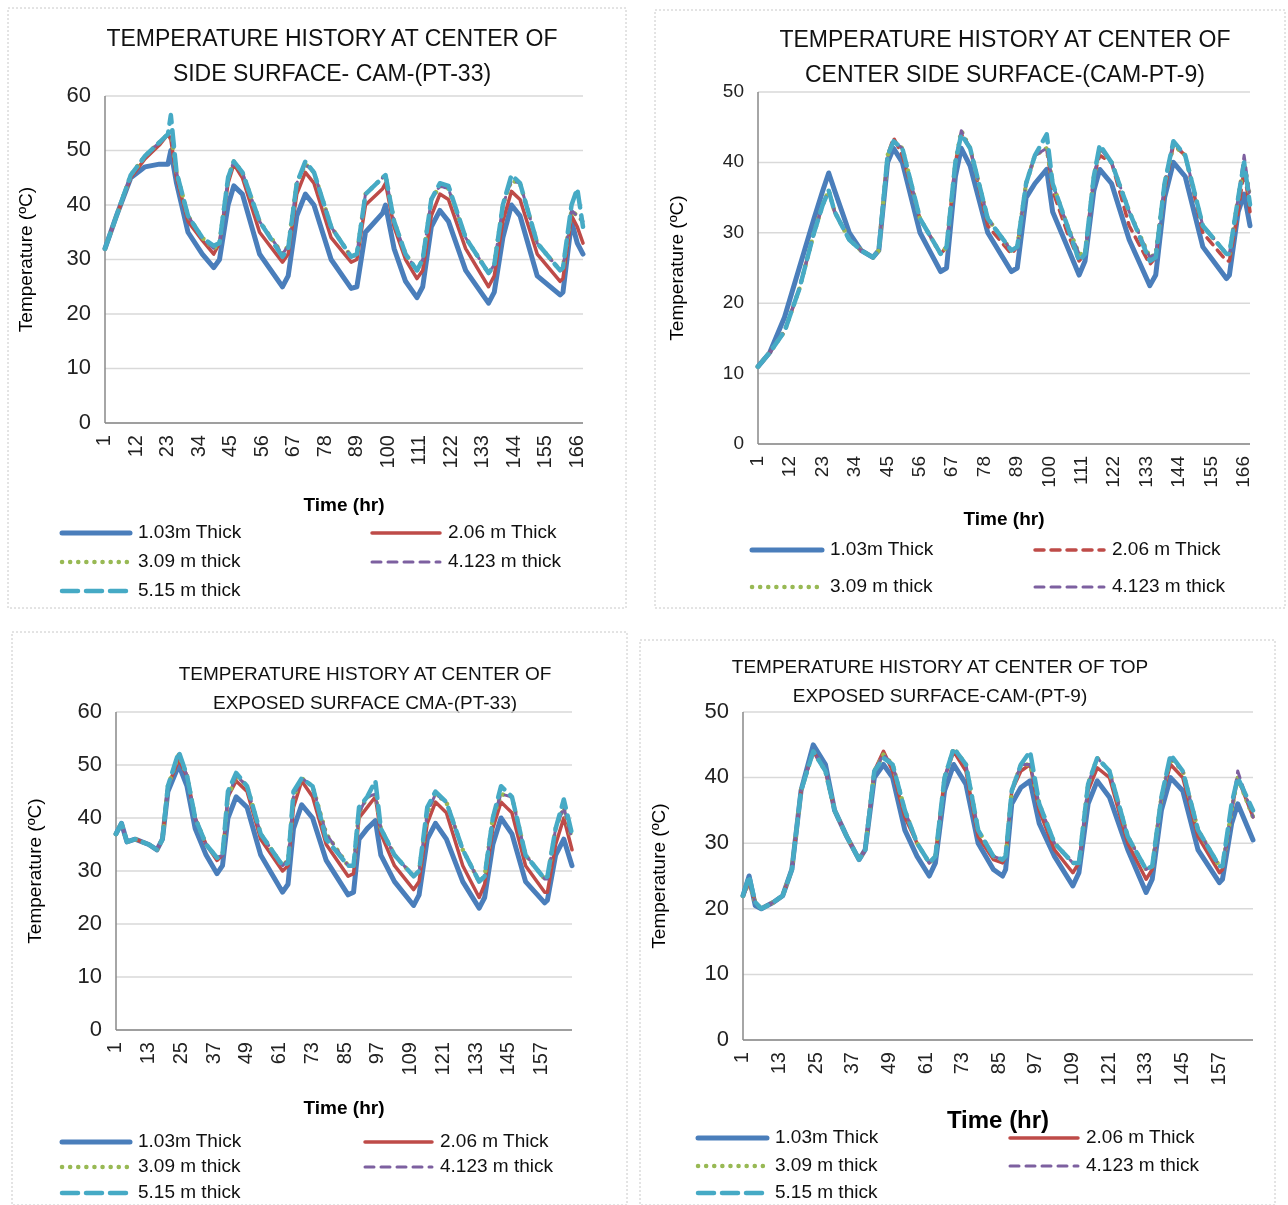  I want to click on chart-title: TEMPERATURE HISTORY AT CENTER OF EXPOSED SURFACE CMA-(PT-33), so click(365, 688).